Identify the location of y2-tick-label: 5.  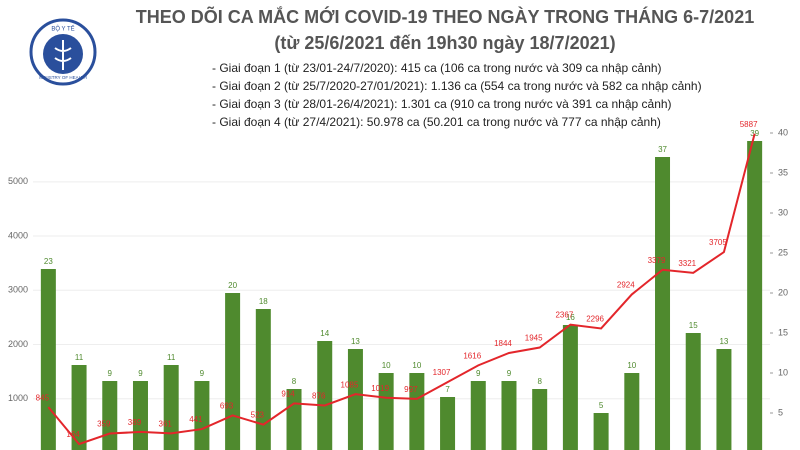
(780, 412).